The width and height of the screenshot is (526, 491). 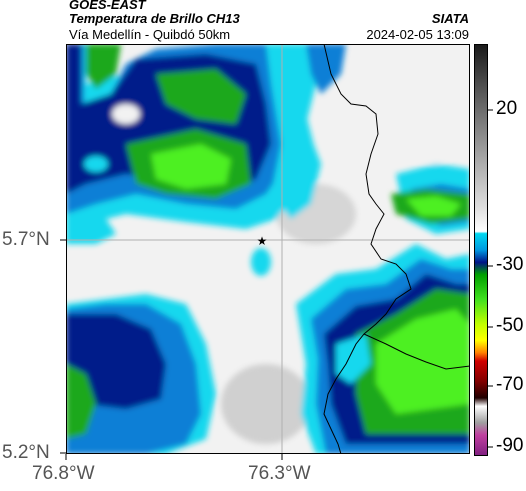 What do you see at coordinates (266, 404) in the screenshot?
I see `grey-cloud-patch` at bounding box center [266, 404].